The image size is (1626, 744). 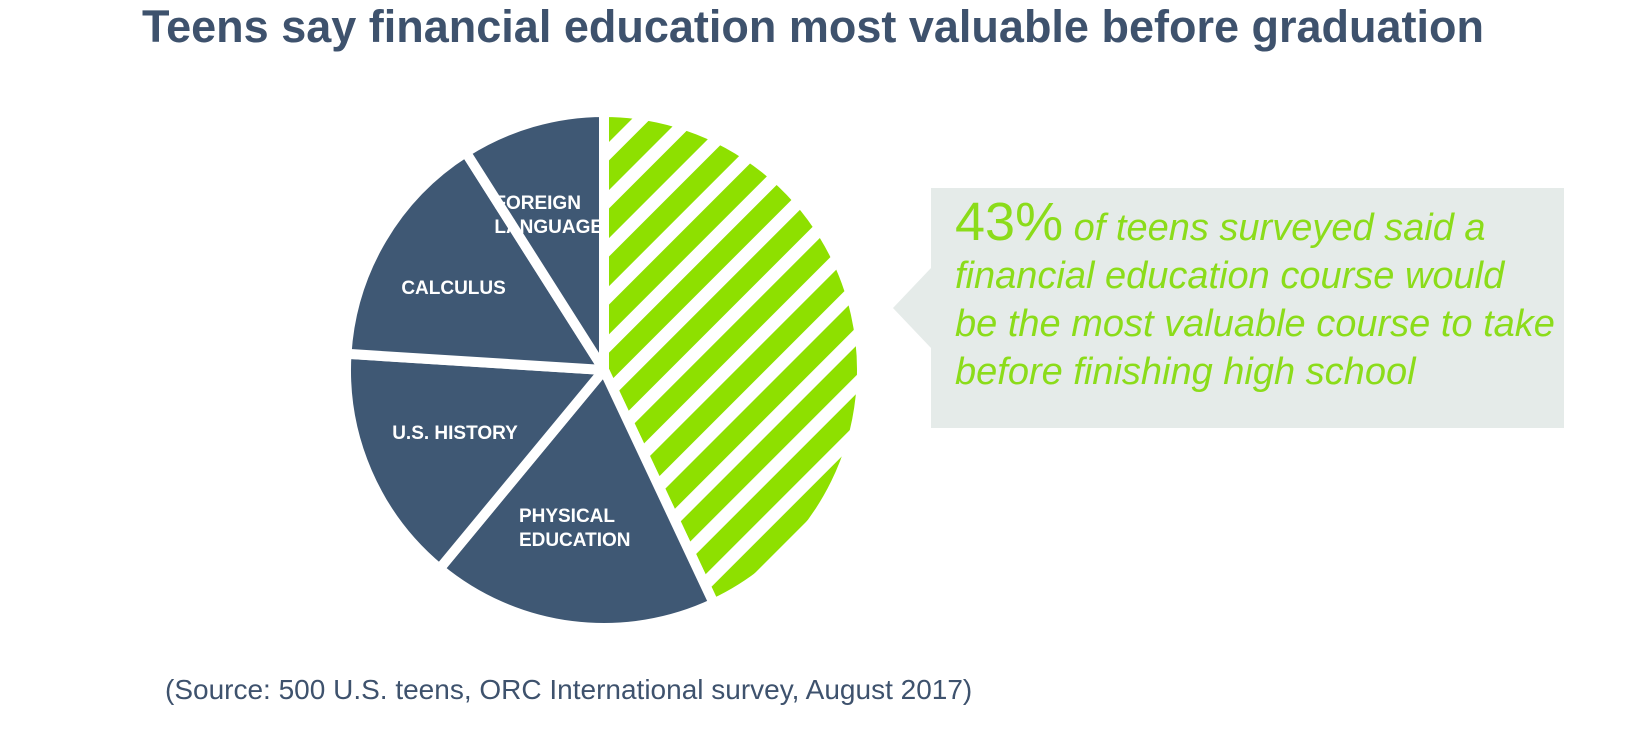 I want to click on callout-box, so click(x=1247, y=308).